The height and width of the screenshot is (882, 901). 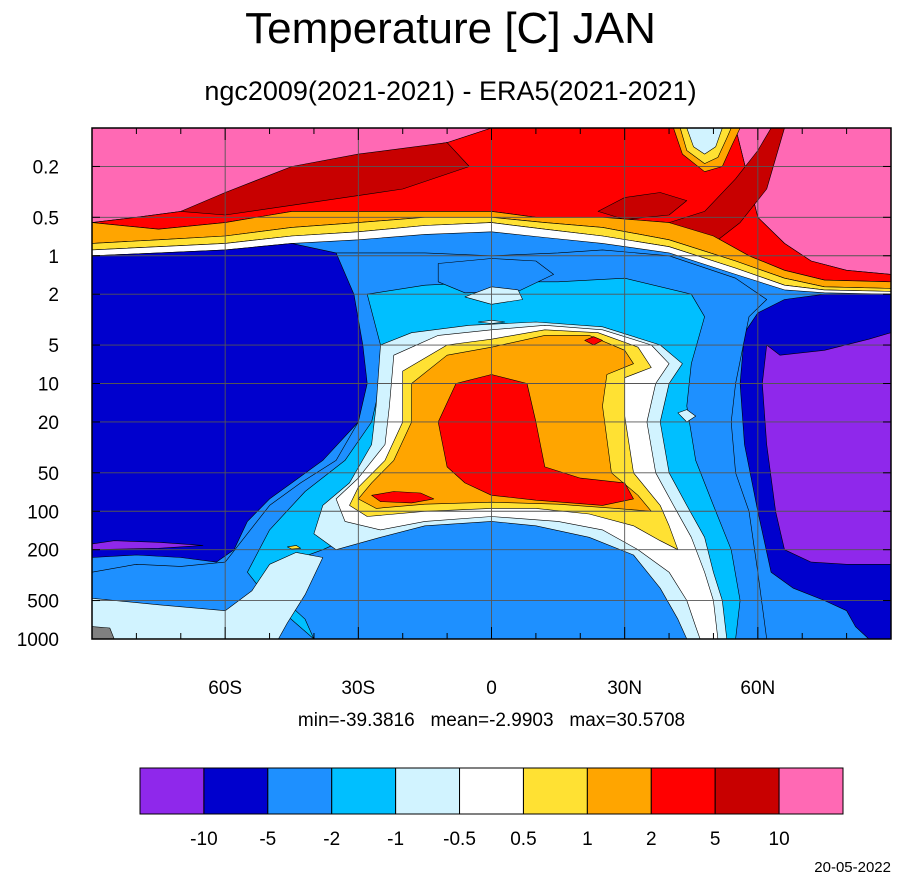 I want to click on y-tick-label: 5, so click(x=53, y=346).